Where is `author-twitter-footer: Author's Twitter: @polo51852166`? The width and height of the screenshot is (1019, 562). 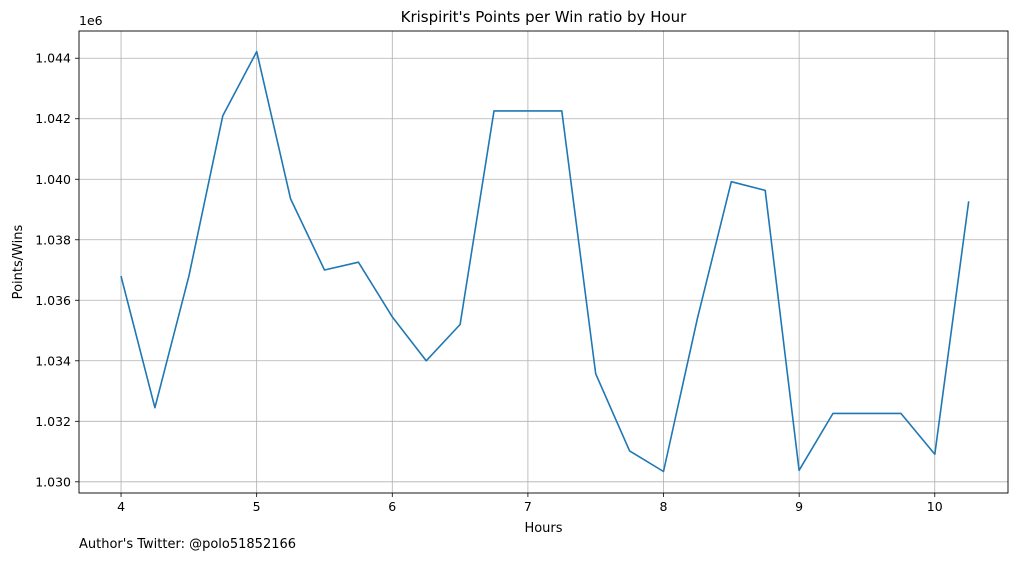 author-twitter-footer: Author's Twitter: @polo51852166 is located at coordinates (188, 544).